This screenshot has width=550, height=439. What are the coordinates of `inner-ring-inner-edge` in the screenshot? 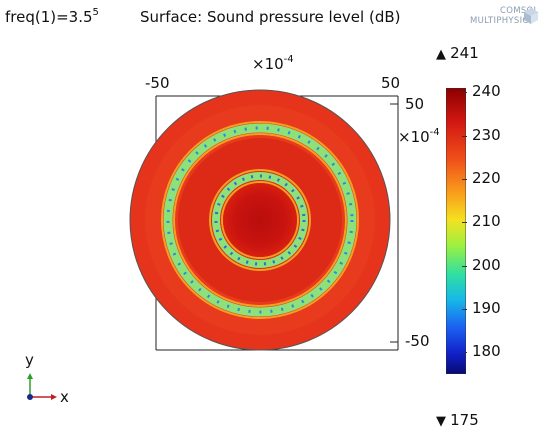 It's located at (260, 220).